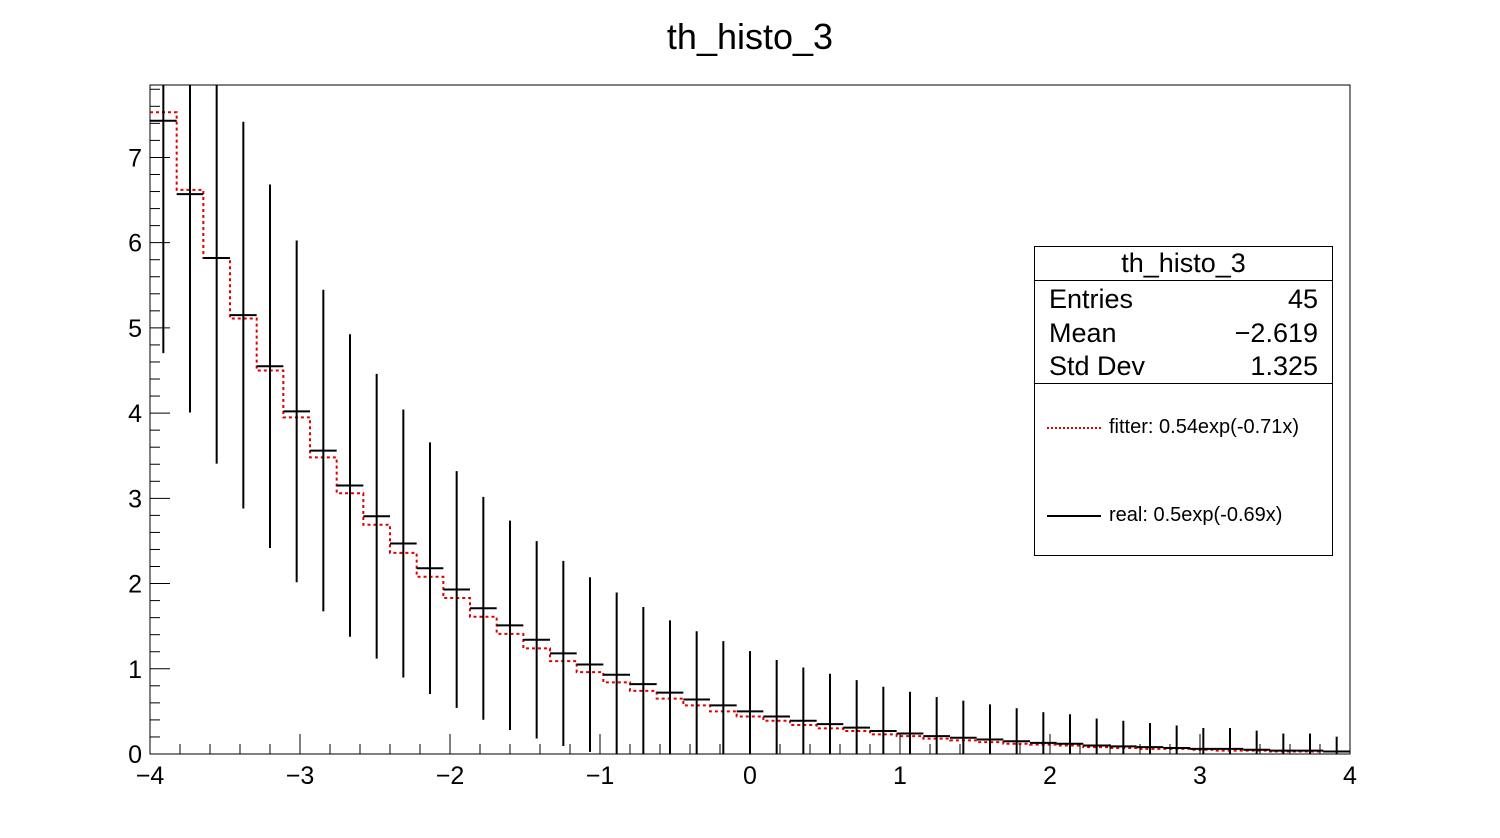  I want to click on stats-title: th_histo_3, so click(1183, 264).